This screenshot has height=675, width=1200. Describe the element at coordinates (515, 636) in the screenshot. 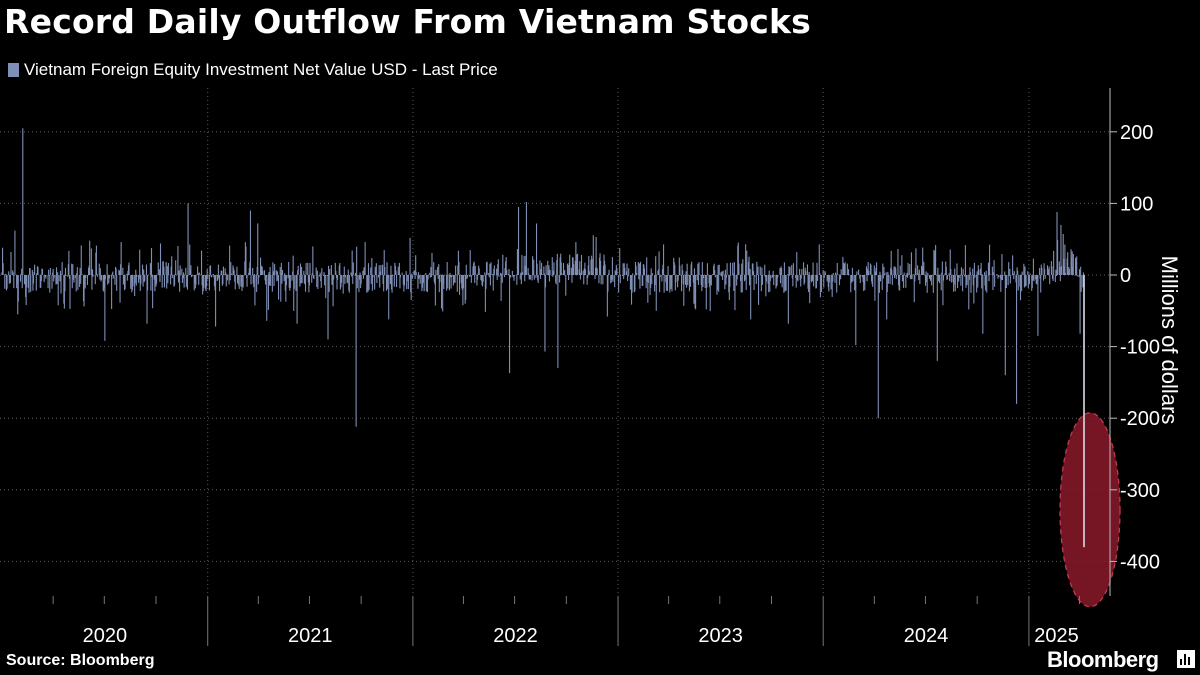

I see `x-tick-label: 2022` at that location.